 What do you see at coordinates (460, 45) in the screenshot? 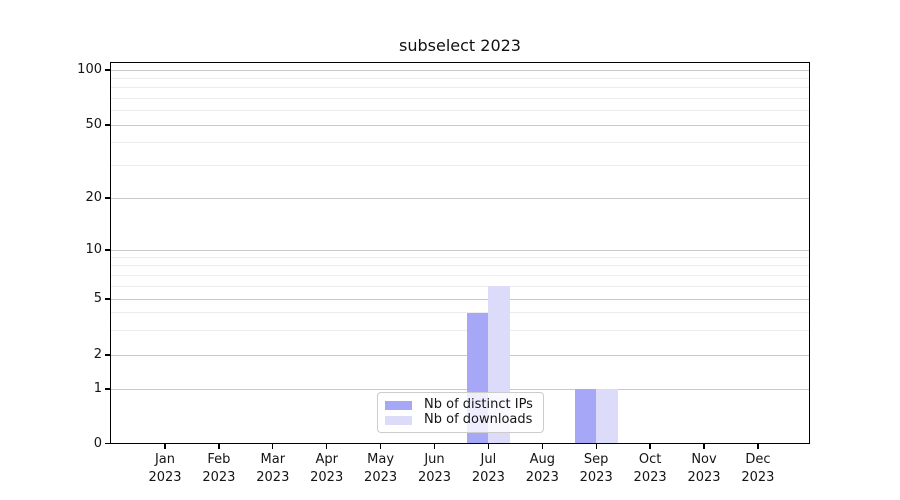
I see `chart-title: subselect 2023` at bounding box center [460, 45].